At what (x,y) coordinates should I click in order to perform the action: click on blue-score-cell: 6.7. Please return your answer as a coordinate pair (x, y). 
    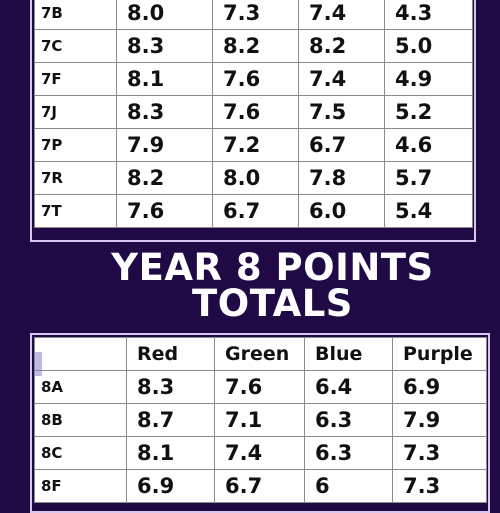
    Looking at the image, I should click on (341, 145).